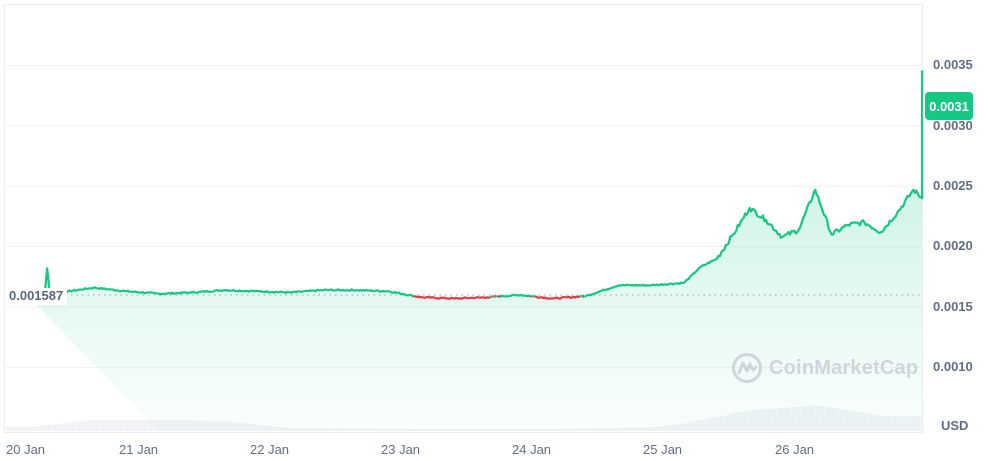 The width and height of the screenshot is (988, 461). Describe the element at coordinates (401, 449) in the screenshot. I see `x-tick-label: 23 Jan` at that location.